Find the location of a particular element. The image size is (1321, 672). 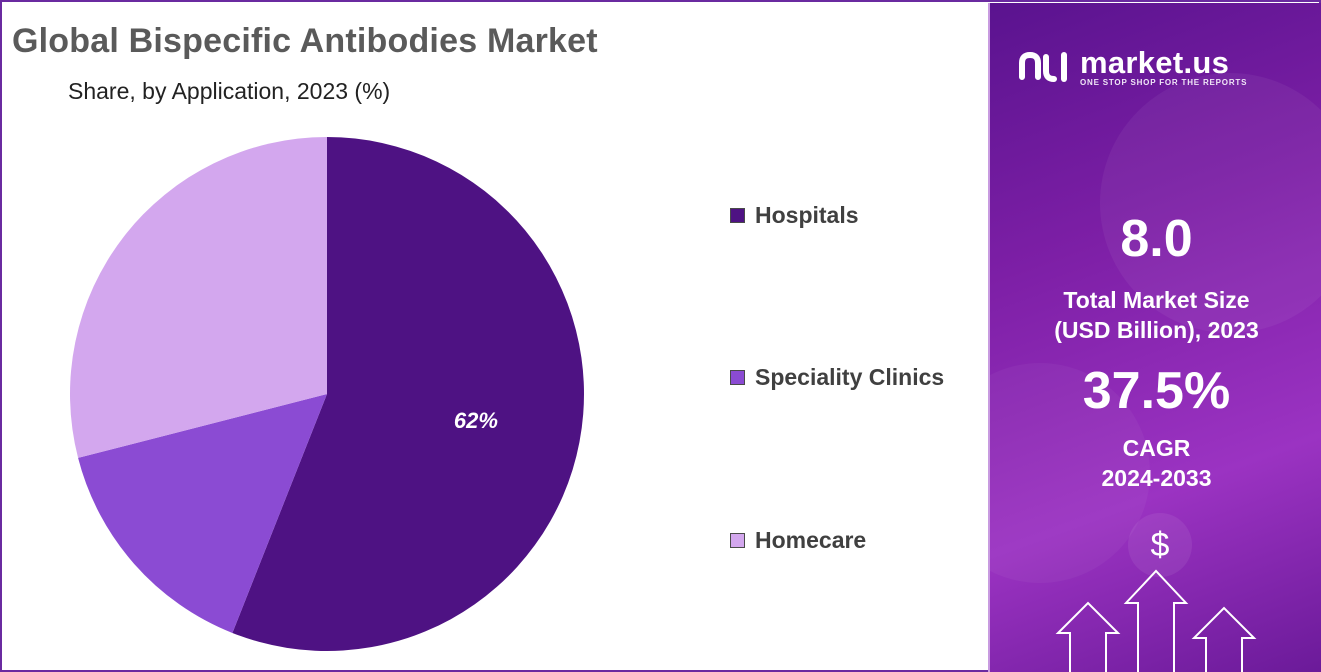

market-size-label-line-1: Total Market Size is located at coordinates (1156, 300).